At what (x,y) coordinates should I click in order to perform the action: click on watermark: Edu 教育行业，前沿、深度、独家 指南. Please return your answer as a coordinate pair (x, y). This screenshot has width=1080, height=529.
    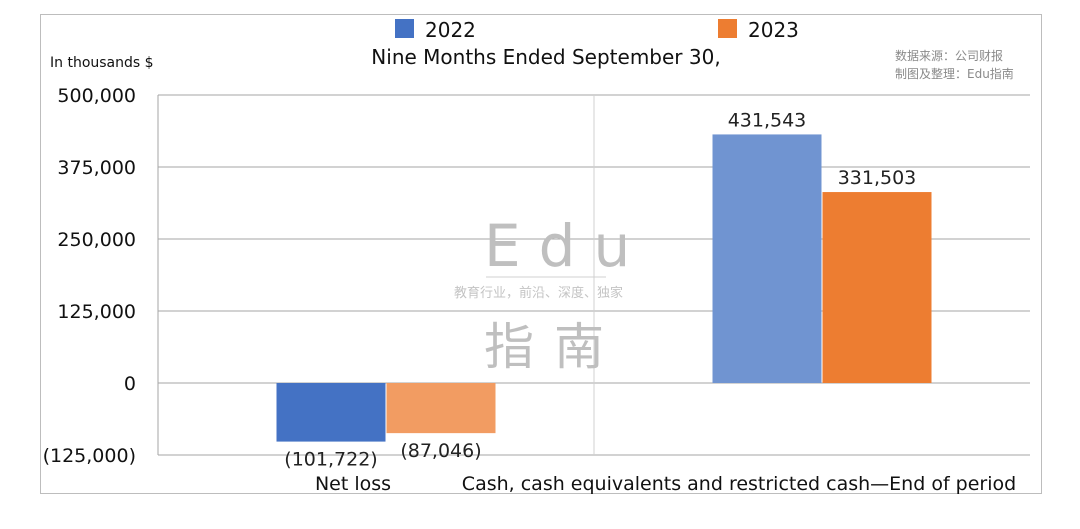
    Looking at the image, I should click on (551, 294).